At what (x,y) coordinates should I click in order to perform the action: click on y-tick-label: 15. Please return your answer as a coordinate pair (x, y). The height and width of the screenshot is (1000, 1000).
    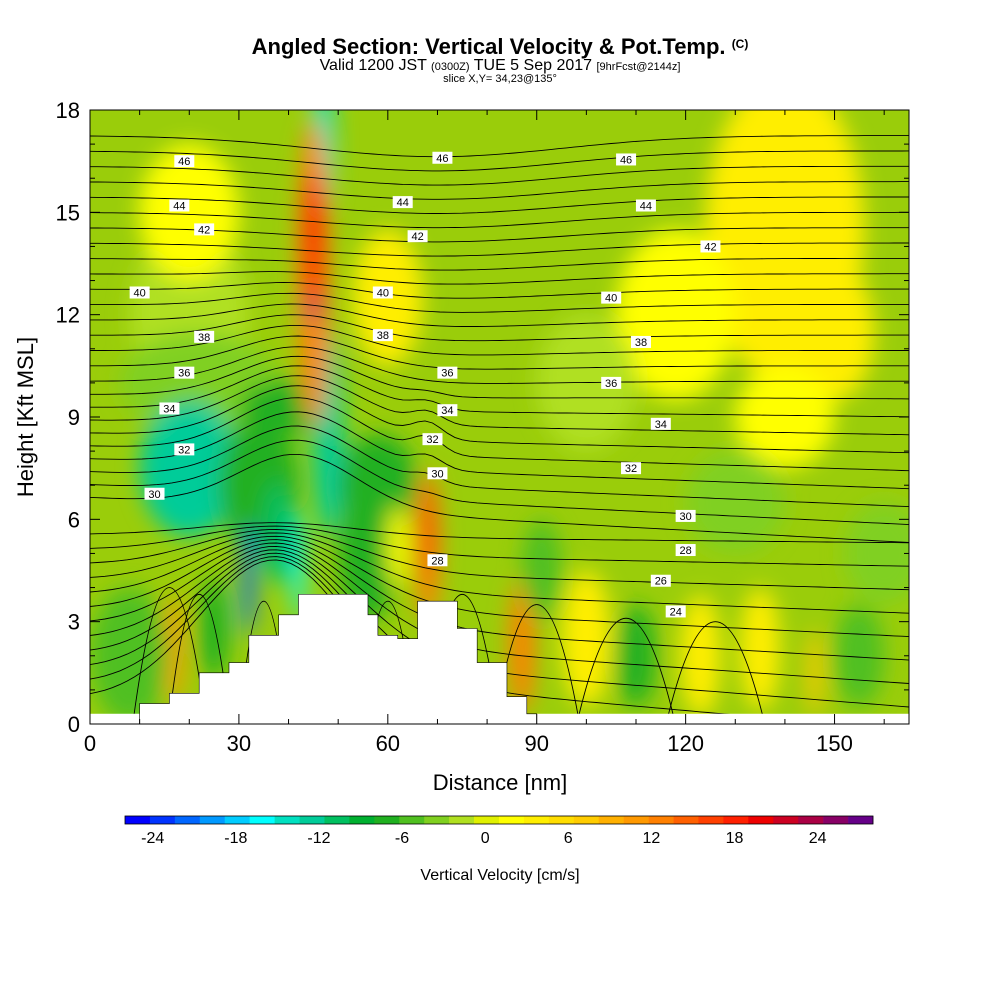
    Looking at the image, I should click on (68, 212).